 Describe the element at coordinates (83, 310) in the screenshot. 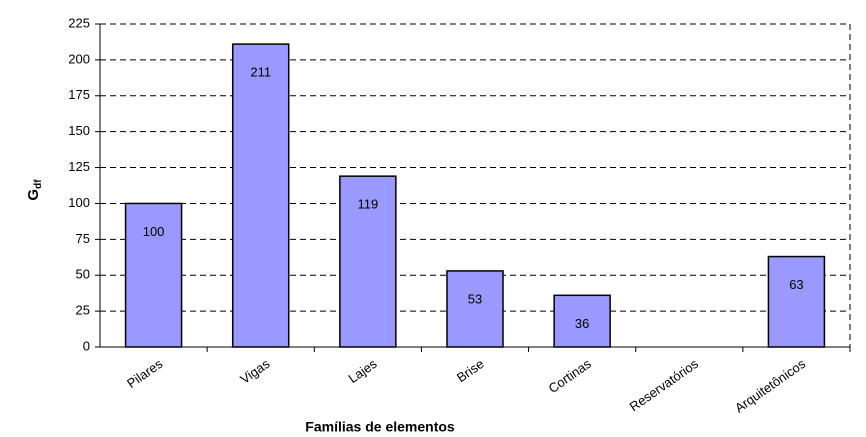

I see `y-tick-label: 25` at that location.